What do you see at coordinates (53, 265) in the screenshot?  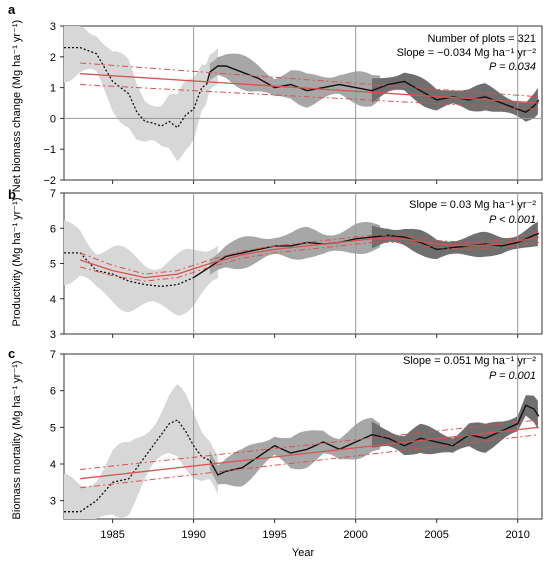 I see `b-ytick-label-5: 5` at bounding box center [53, 265].